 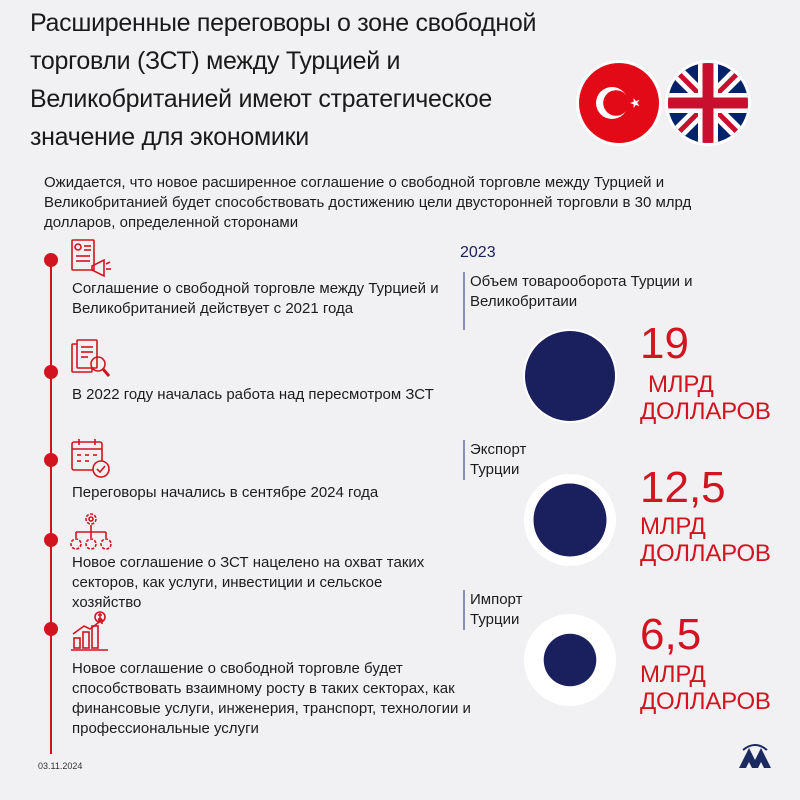 I want to click on bubble-export, so click(x=570, y=520).